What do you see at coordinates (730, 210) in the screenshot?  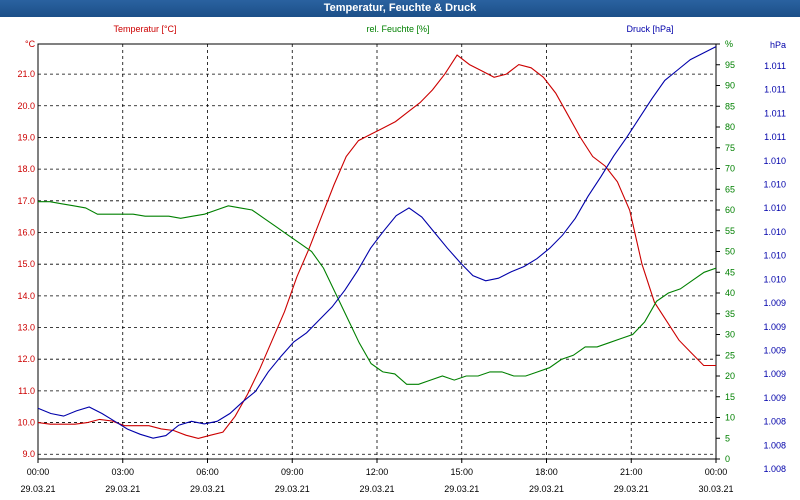 I see `right-tick-label: 60` at bounding box center [730, 210].